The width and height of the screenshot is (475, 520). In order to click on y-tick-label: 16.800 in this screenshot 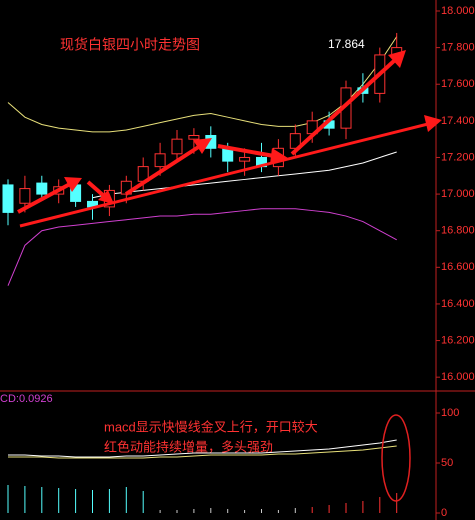, I will do `click(458, 231)`.